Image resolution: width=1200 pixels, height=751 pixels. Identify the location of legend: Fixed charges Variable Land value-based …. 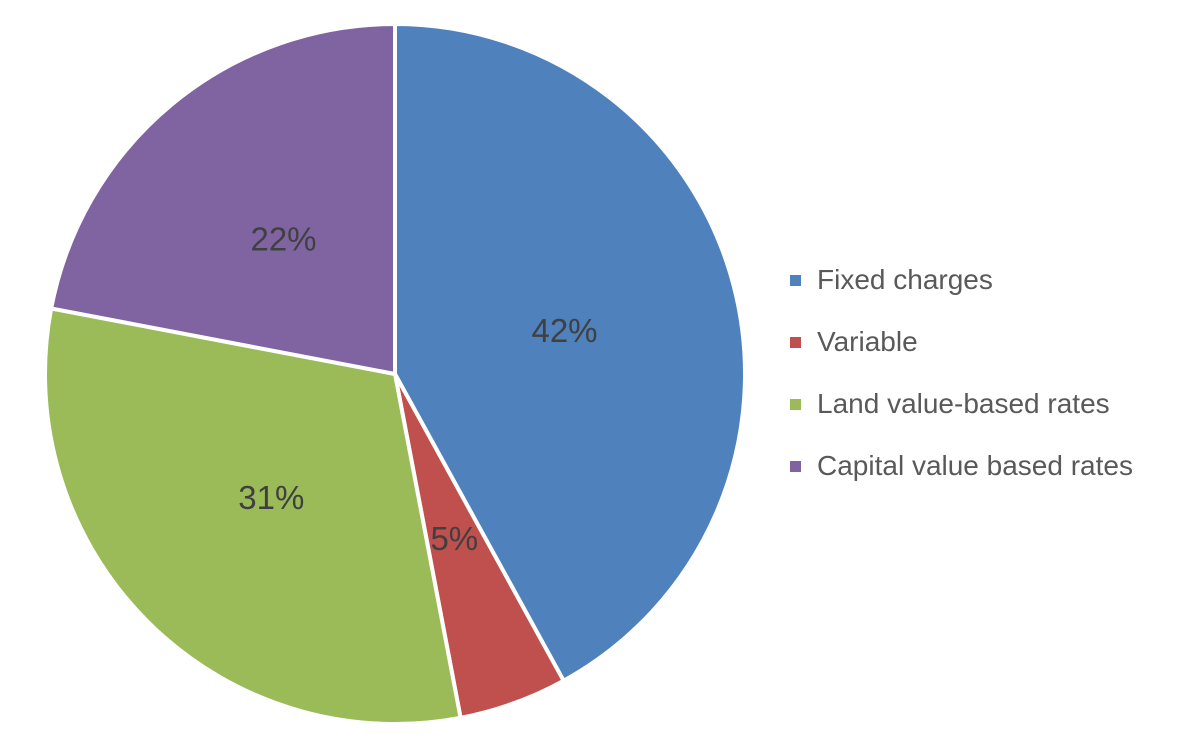
(961, 388).